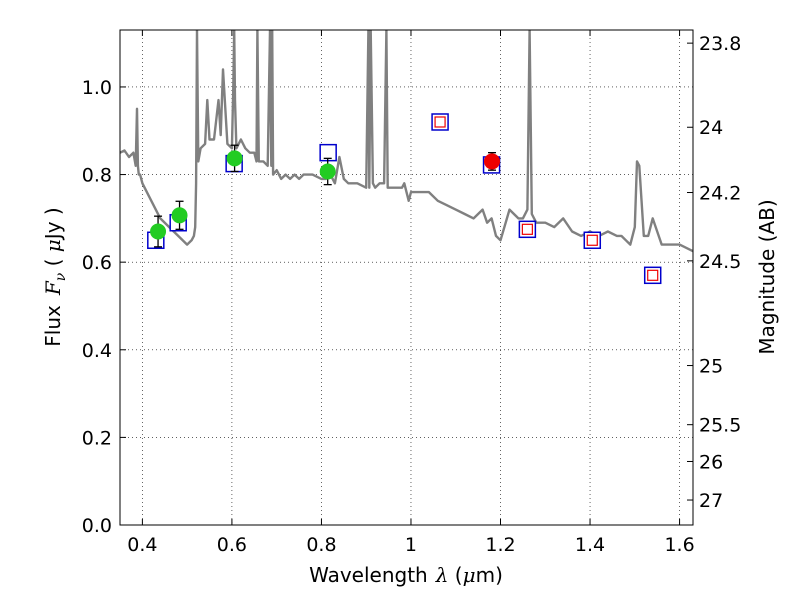 The height and width of the screenshot is (600, 800). I want to click on y2-tick-labels: 23.8 24 24.2 24.5 25 25.5 26 27, so click(720, 272).